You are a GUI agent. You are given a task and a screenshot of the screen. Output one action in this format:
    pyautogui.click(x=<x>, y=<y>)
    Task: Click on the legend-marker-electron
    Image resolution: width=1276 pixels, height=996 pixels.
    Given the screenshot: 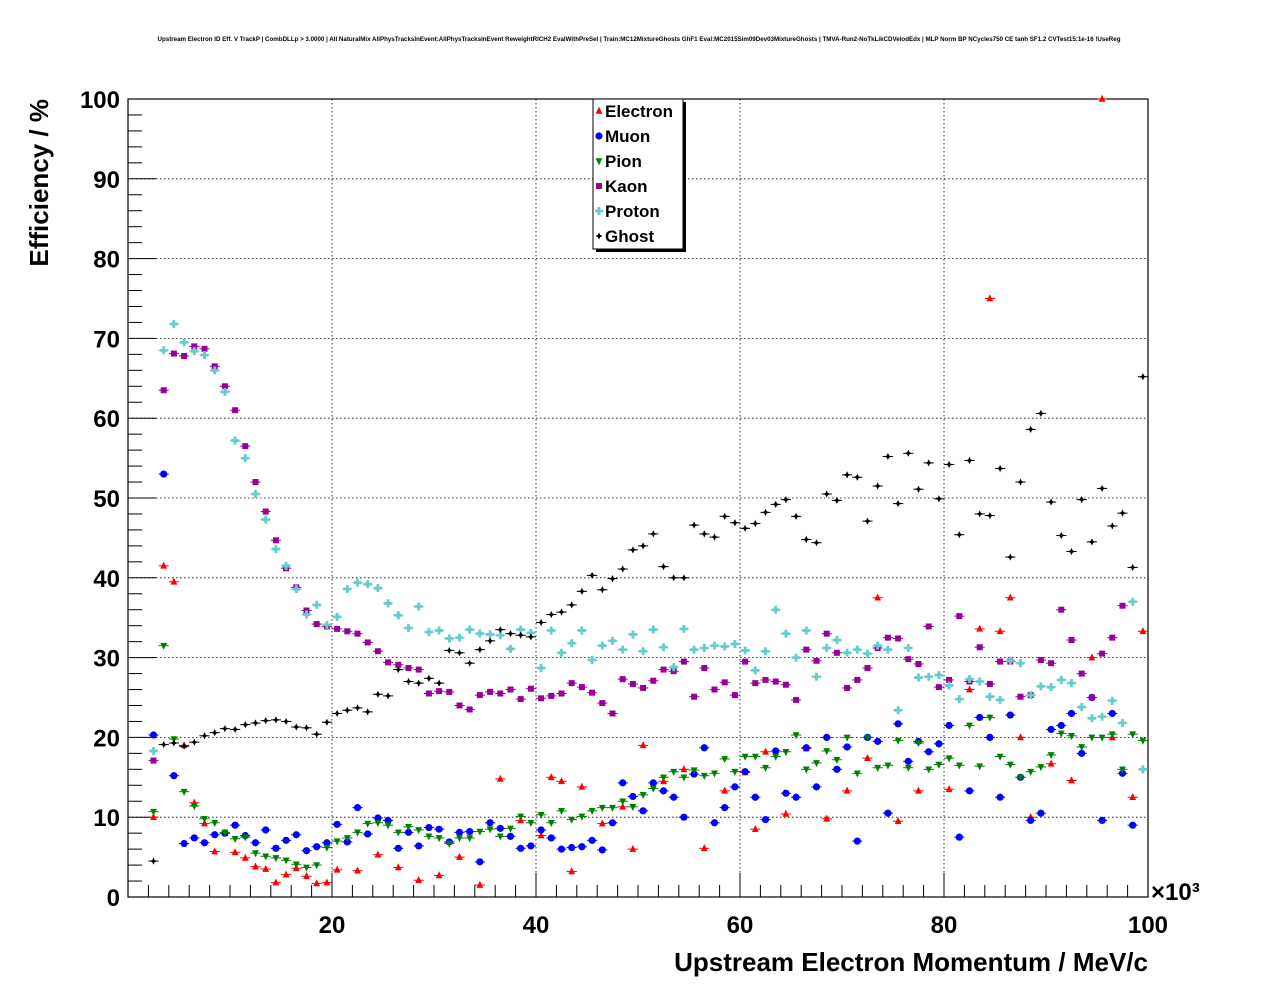 What is the action you would take?
    pyautogui.click(x=599, y=110)
    